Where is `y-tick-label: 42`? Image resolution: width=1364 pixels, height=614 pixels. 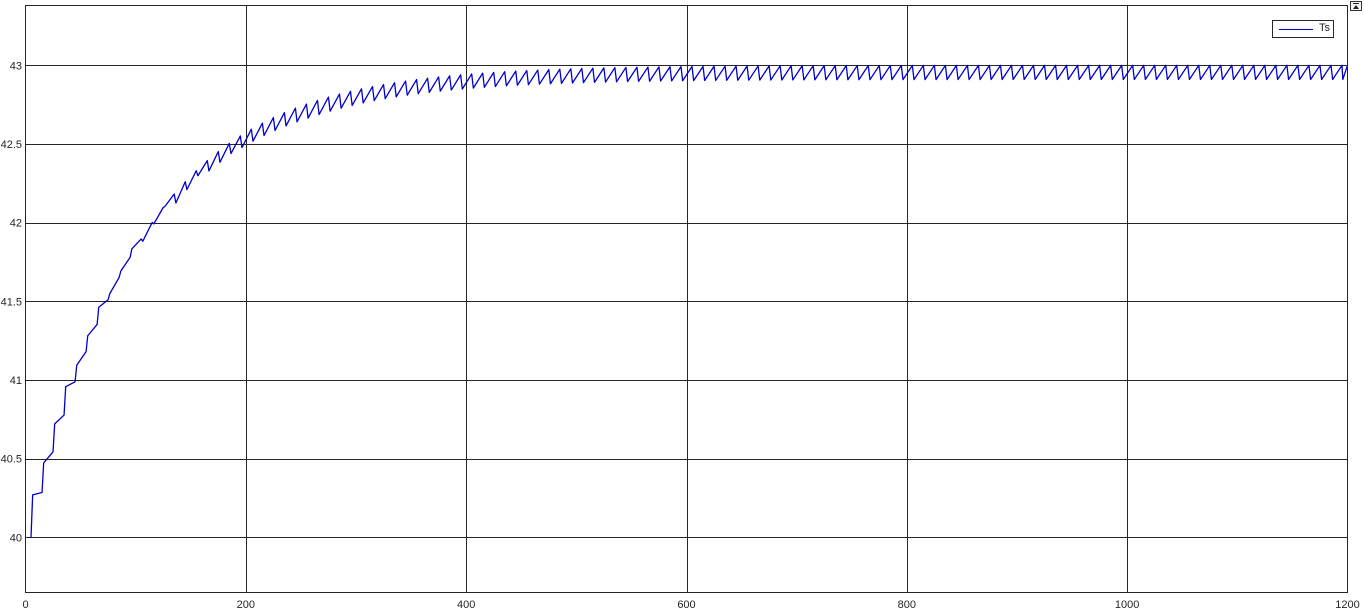
y-tick-label: 42 is located at coordinates (16, 224).